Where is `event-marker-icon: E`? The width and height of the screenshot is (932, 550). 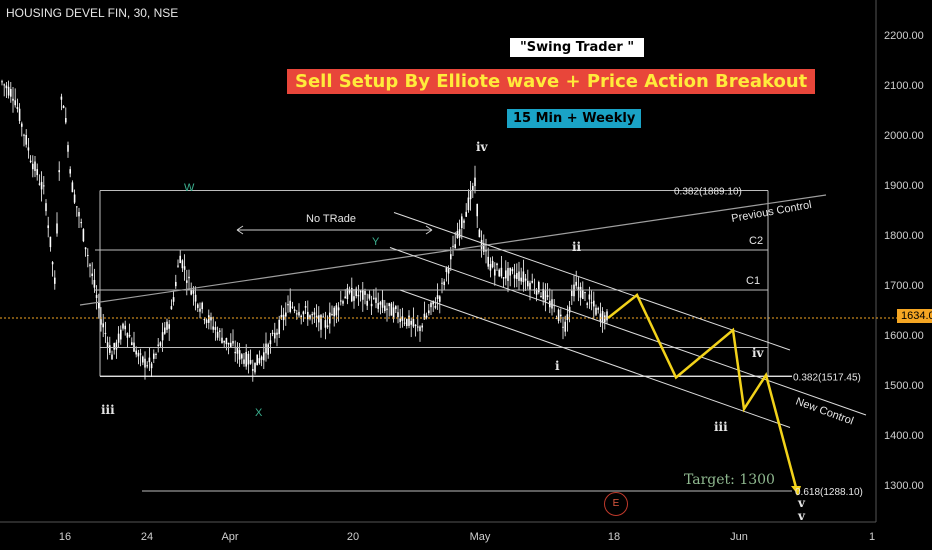
event-marker-icon: E is located at coordinates (616, 504).